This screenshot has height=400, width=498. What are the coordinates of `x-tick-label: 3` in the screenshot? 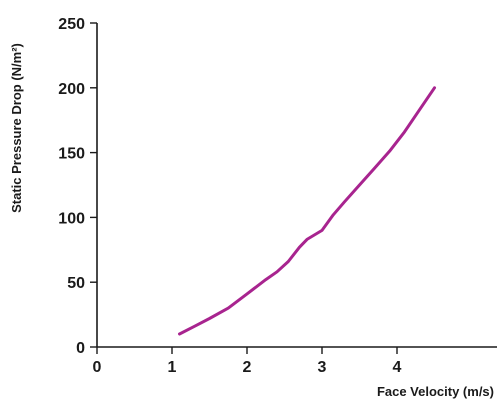 It's located at (322, 367).